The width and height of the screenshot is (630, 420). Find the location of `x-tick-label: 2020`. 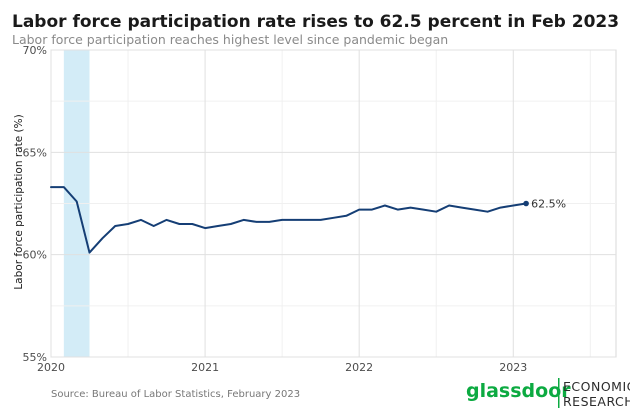

x-tick-label: 2020 is located at coordinates (51, 367).